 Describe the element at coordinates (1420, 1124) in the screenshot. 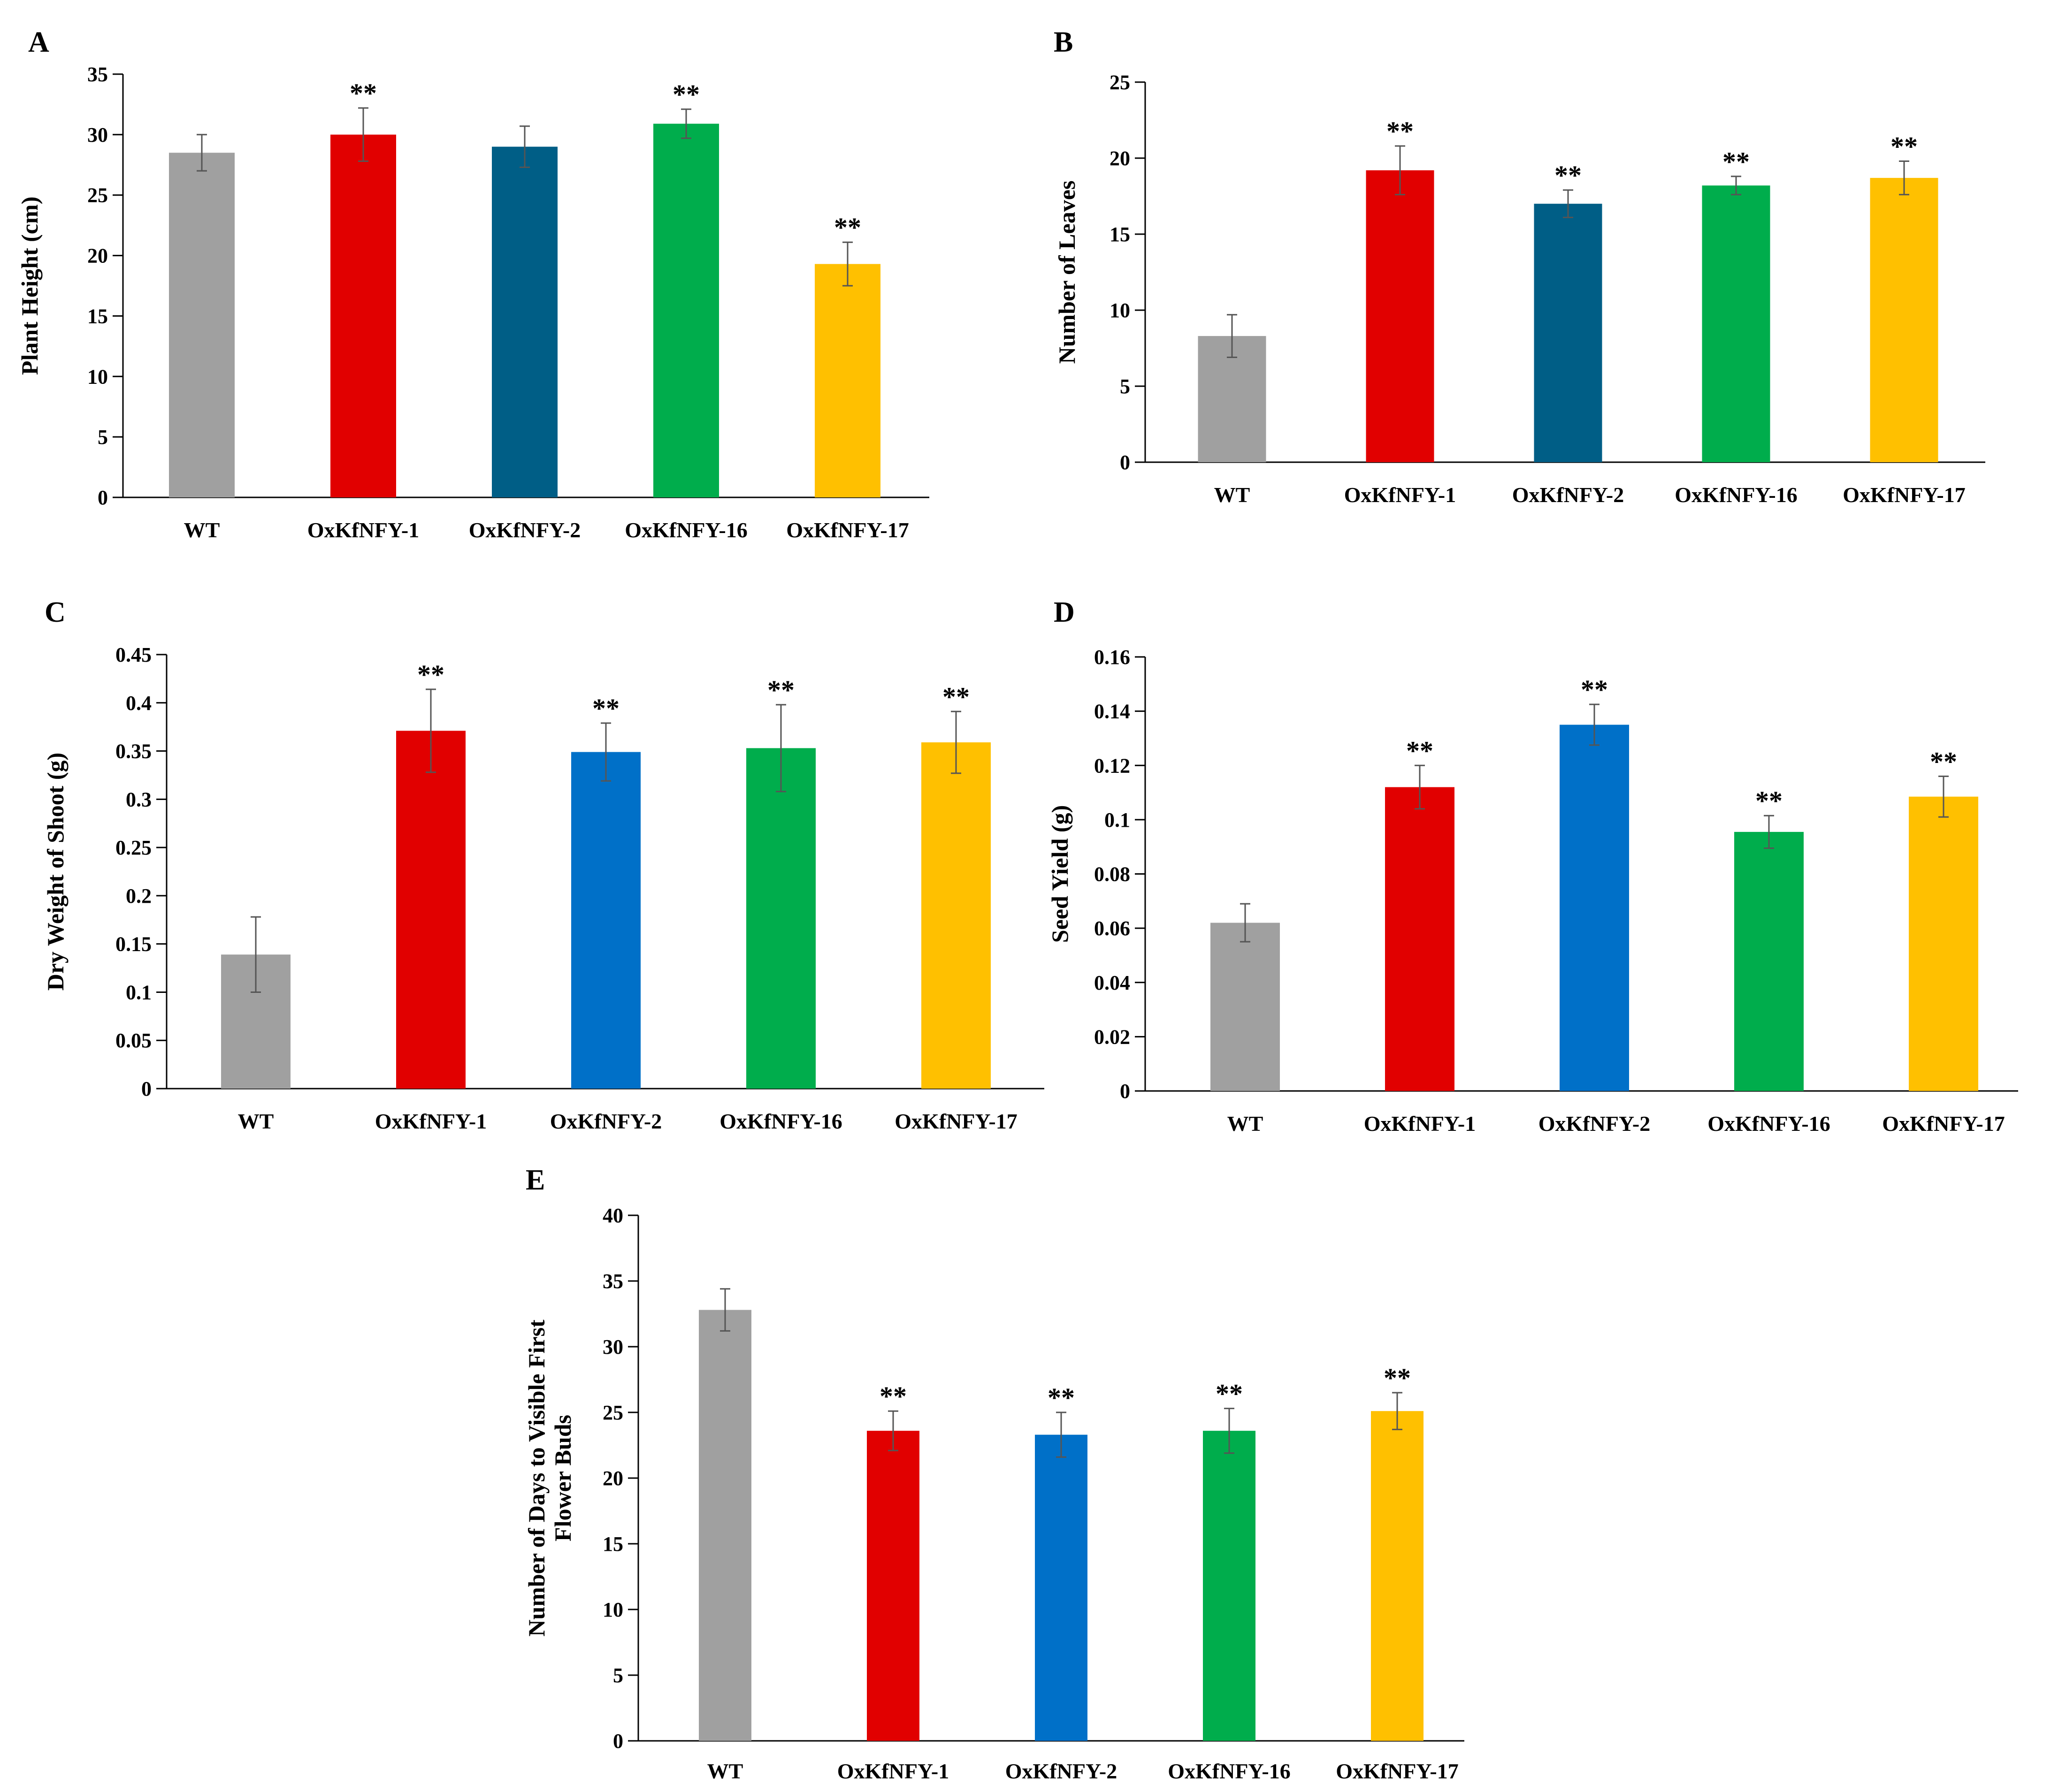

I see `panel-d-category-label-oxkfnfy-1: OxKfNFY-1` at that location.